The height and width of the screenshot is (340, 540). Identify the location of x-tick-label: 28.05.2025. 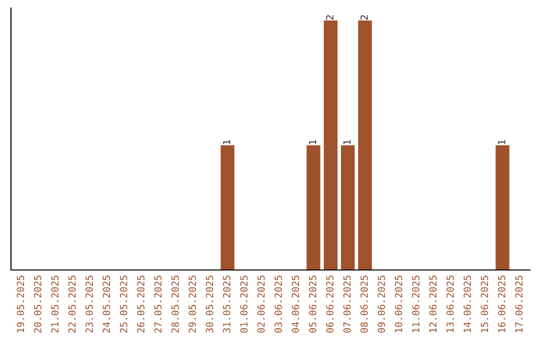
(175, 304).